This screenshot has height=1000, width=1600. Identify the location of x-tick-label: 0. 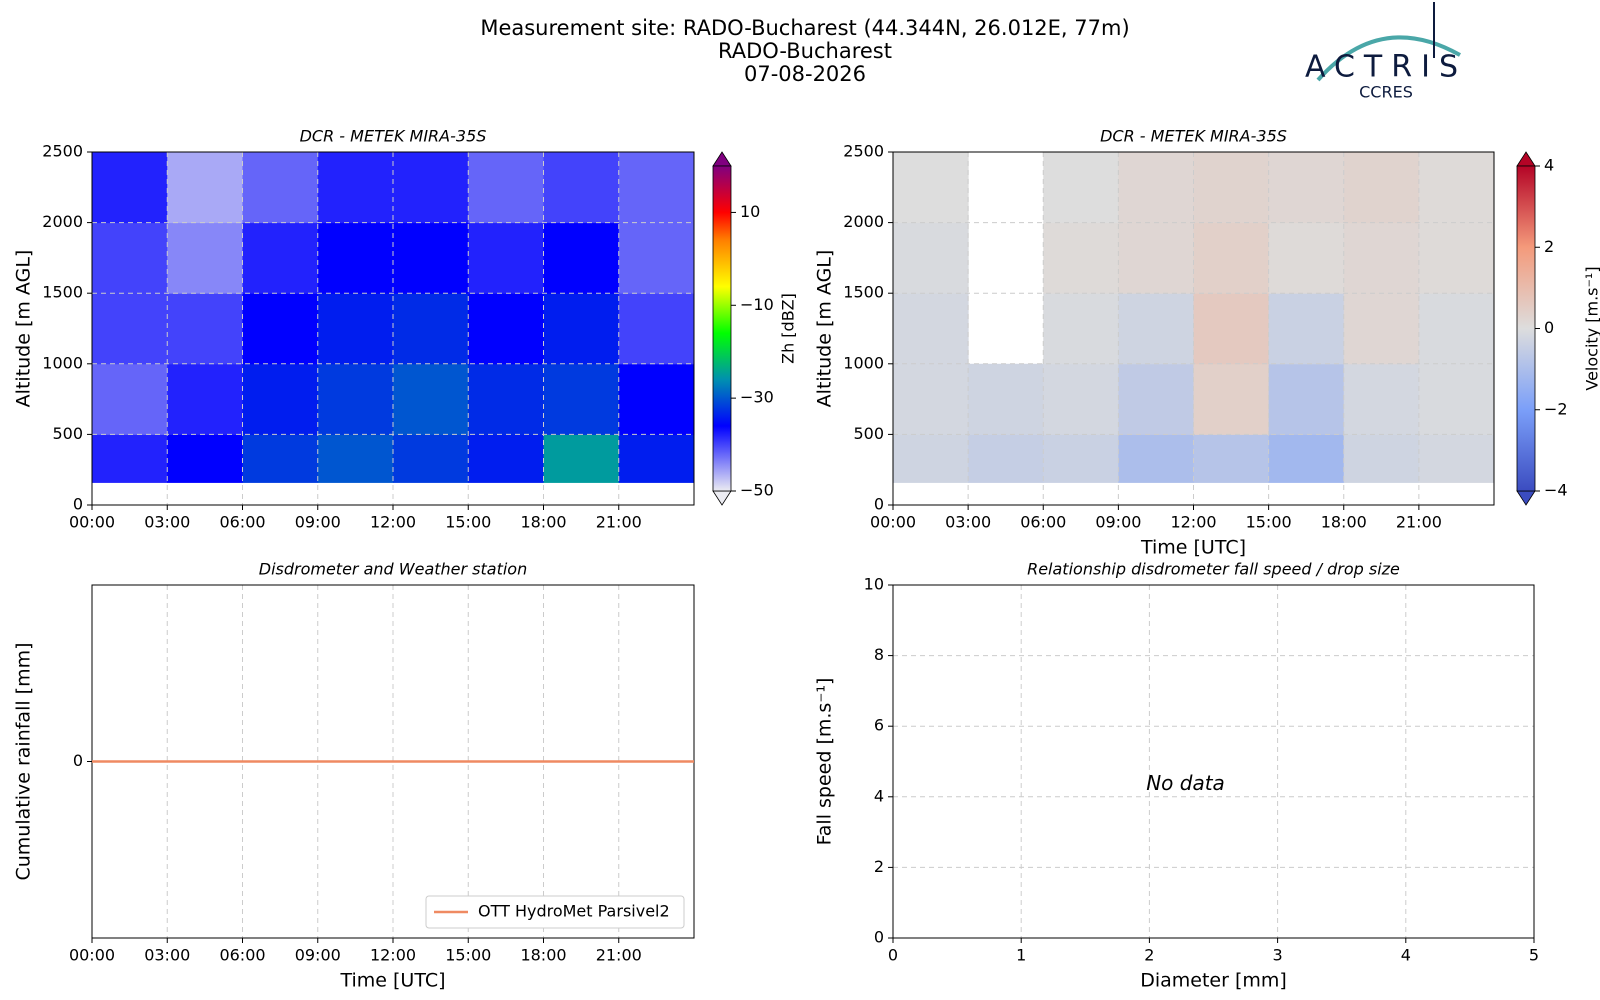
(893, 955).